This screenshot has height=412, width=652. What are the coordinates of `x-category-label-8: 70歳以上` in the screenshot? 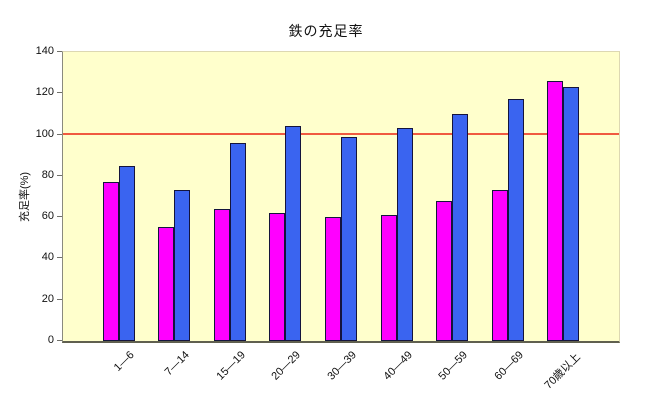 It's located at (562, 371).